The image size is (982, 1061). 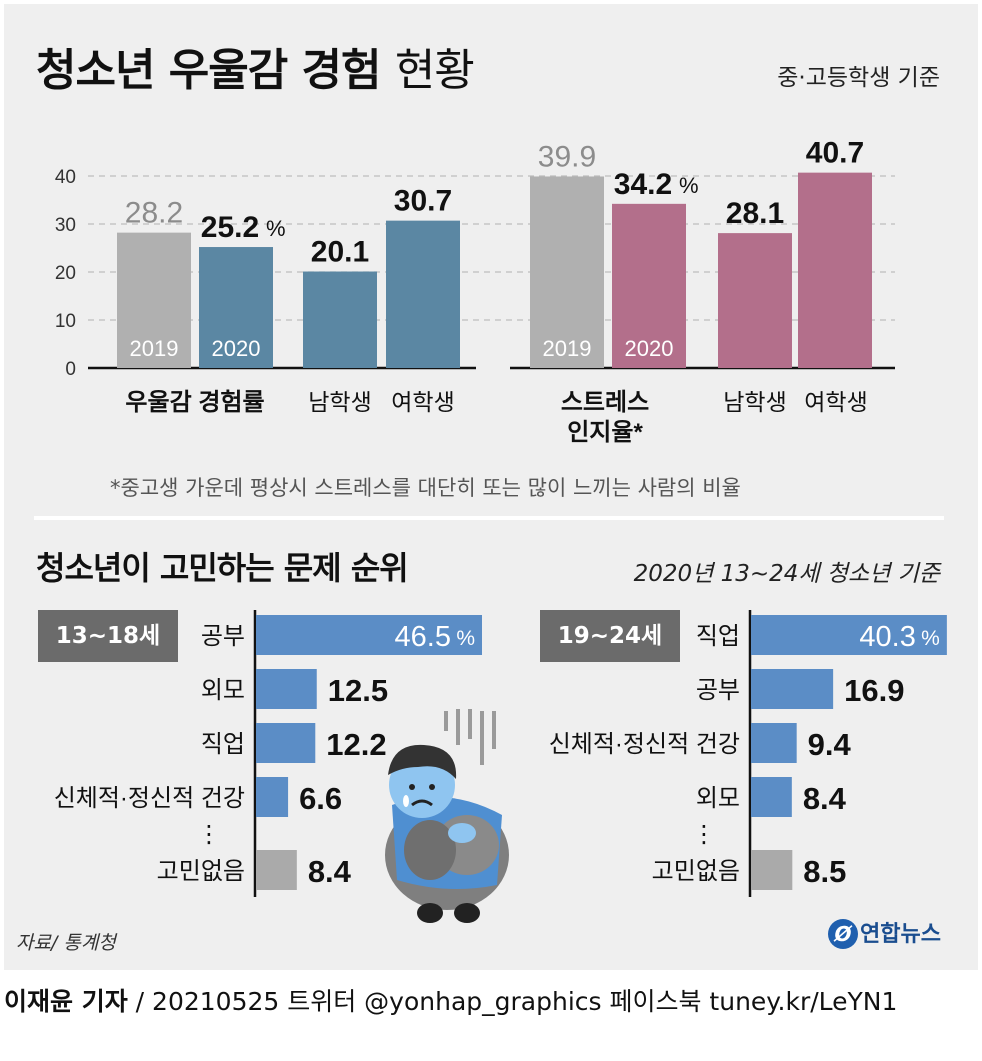 I want to click on category-label: 우울감 경험률, so click(x=194, y=402).